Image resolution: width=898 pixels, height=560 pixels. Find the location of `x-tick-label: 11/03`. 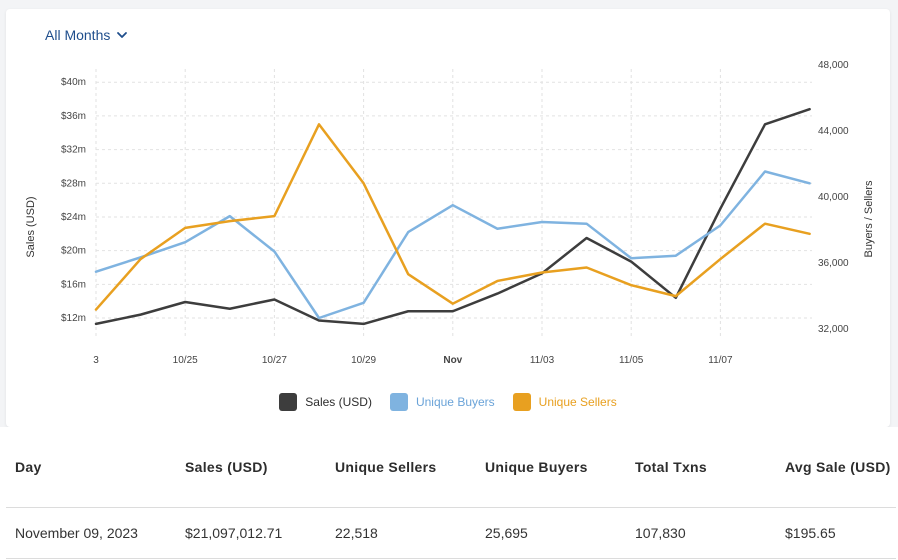

x-tick-label: 11/03 is located at coordinates (542, 360).